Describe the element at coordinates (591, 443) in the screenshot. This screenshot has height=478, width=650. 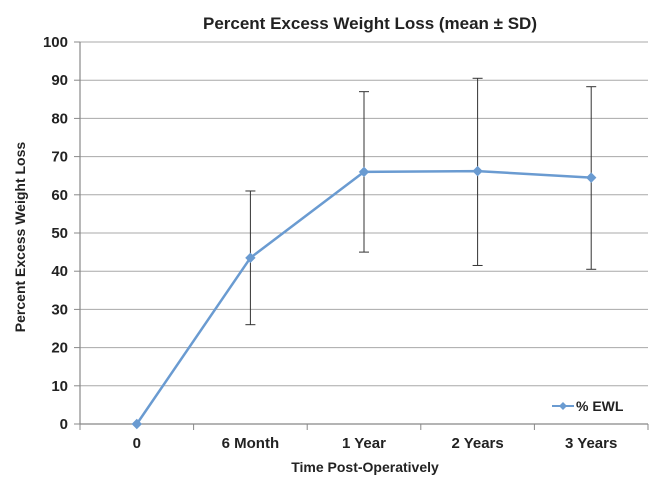
I see `x-tick-label: 3 Years` at that location.